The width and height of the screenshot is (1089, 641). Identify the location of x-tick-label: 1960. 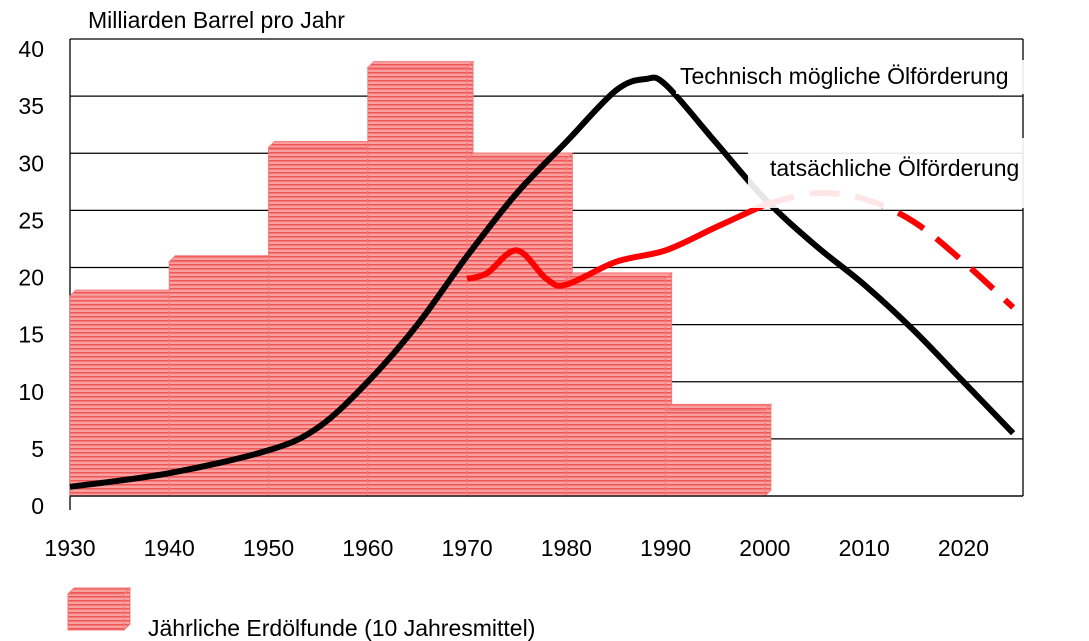
(367, 548).